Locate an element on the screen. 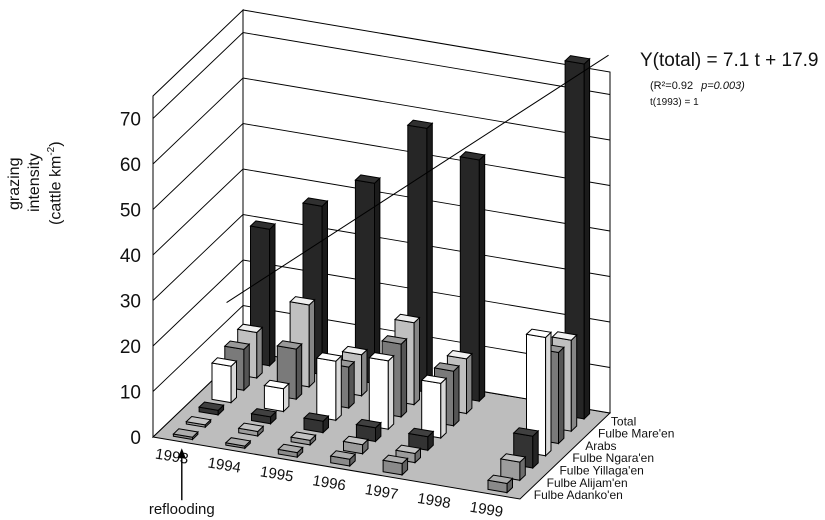  regression-equation: Y(total) = 7.1 t + 17.9 is located at coordinates (729, 60).